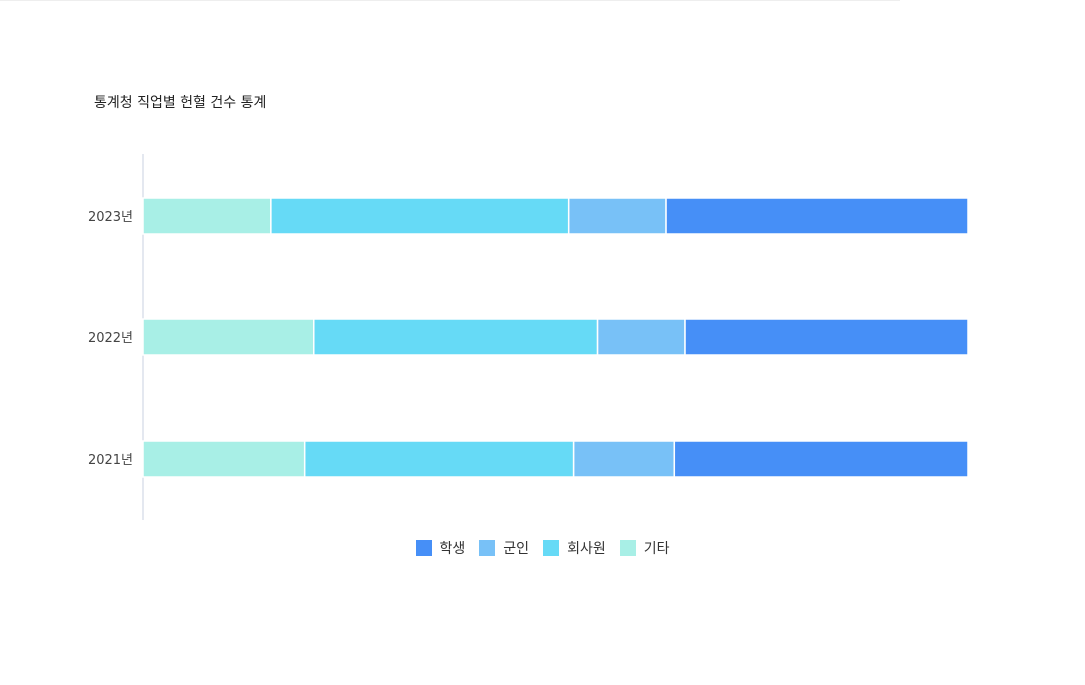 The width and height of the screenshot is (1085, 685). What do you see at coordinates (586, 549) in the screenshot?
I see `legend-label: 회사원` at bounding box center [586, 549].